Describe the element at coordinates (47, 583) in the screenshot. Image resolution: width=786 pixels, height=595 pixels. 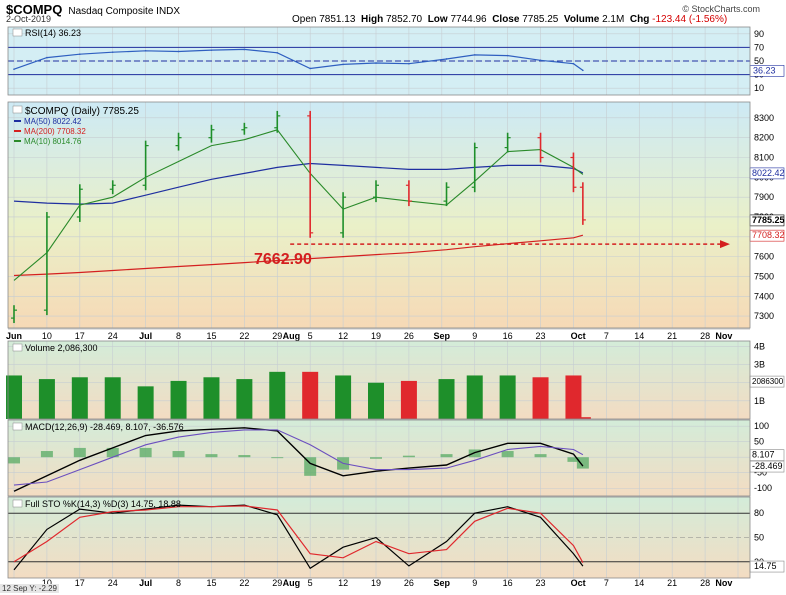
I see `bottom-x-tick-label: 10` at that location.